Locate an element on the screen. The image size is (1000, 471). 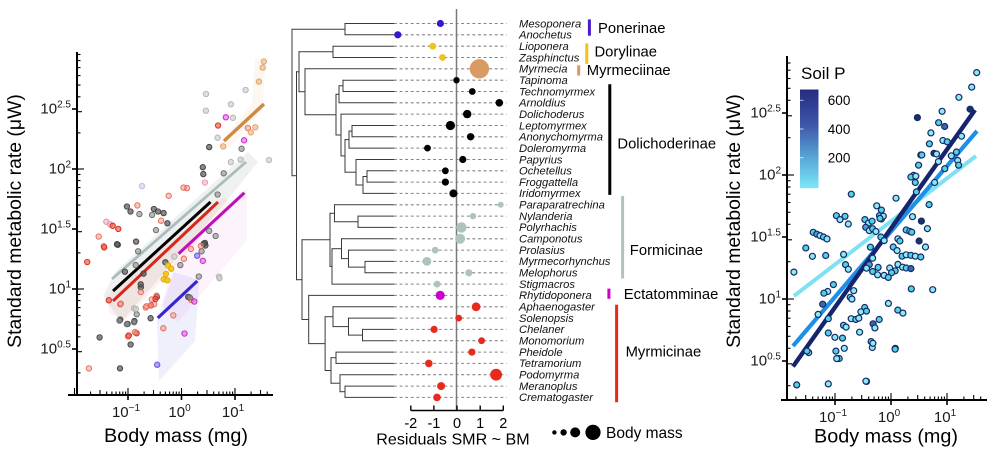
svg-text: Papyrius is located at coordinates (541, 160).